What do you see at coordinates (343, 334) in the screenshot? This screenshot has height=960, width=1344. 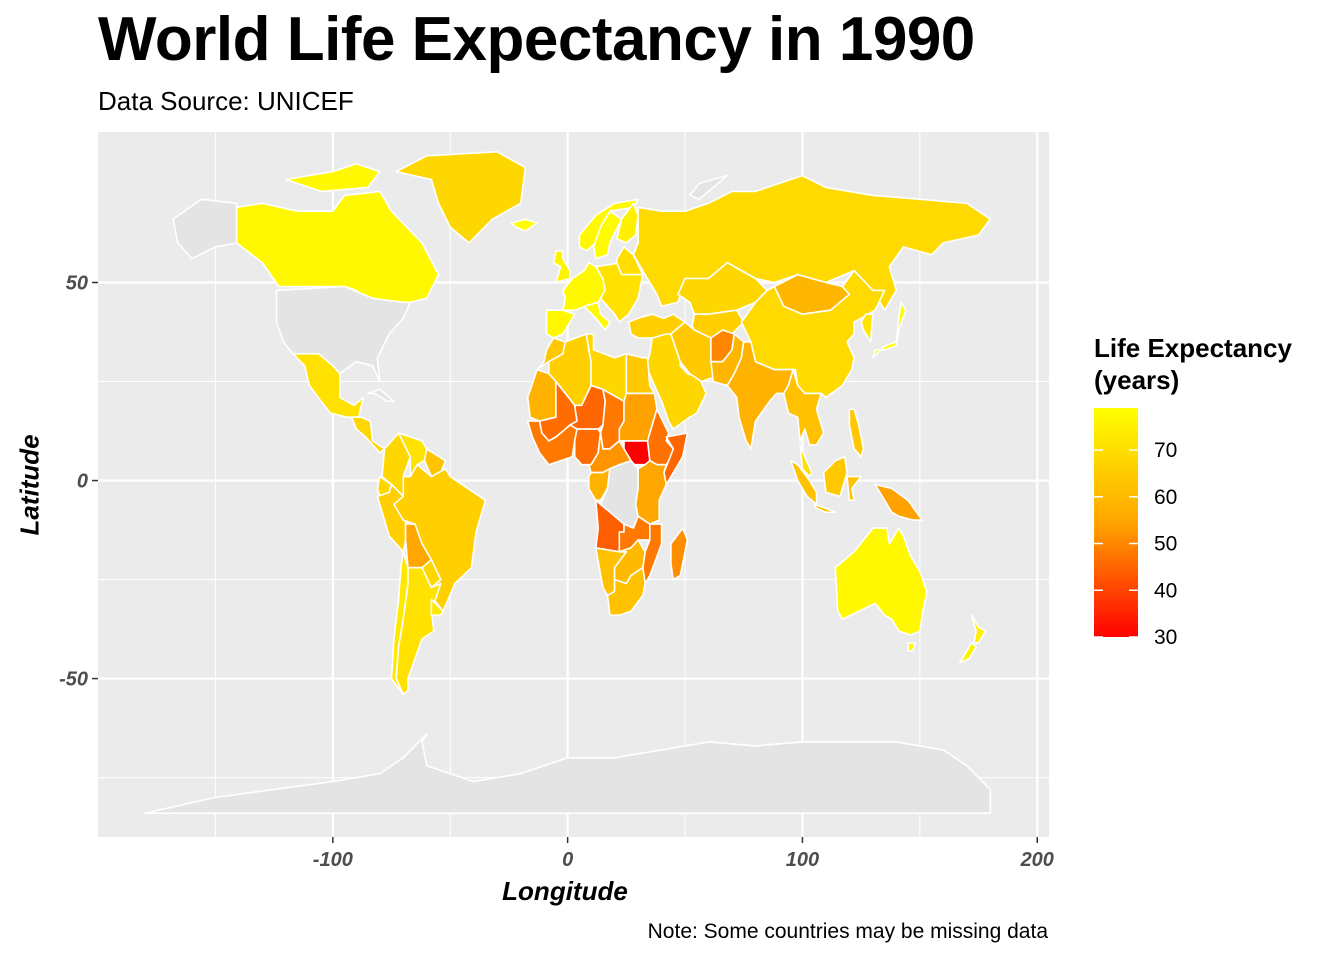 I see `region-united-states` at bounding box center [343, 334].